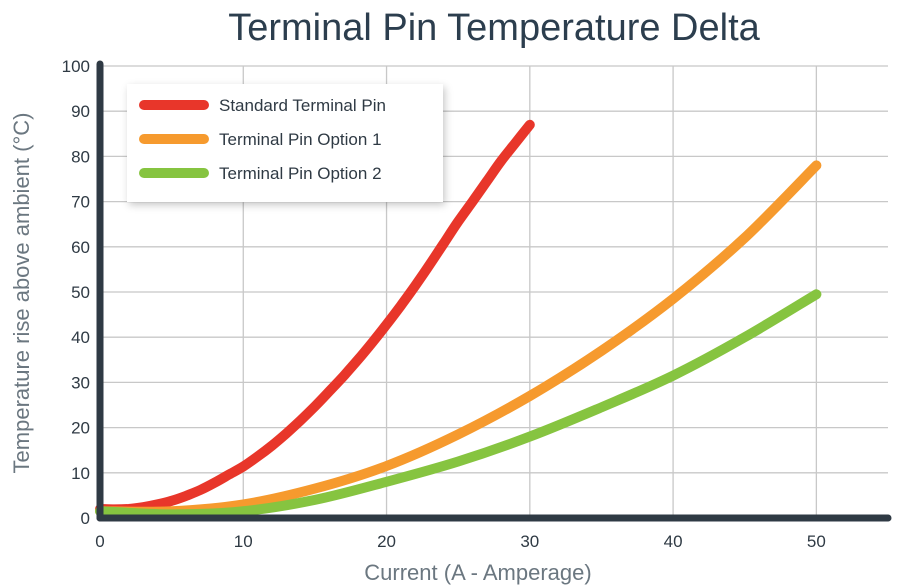 The width and height of the screenshot is (897, 587). Describe the element at coordinates (80, 111) in the screenshot. I see `y-tick-label: 90` at that location.